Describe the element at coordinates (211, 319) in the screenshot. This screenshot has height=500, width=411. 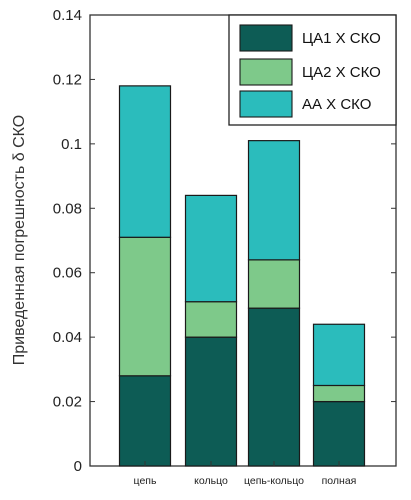
I see `bar-segment-кольцо-2` at that location.